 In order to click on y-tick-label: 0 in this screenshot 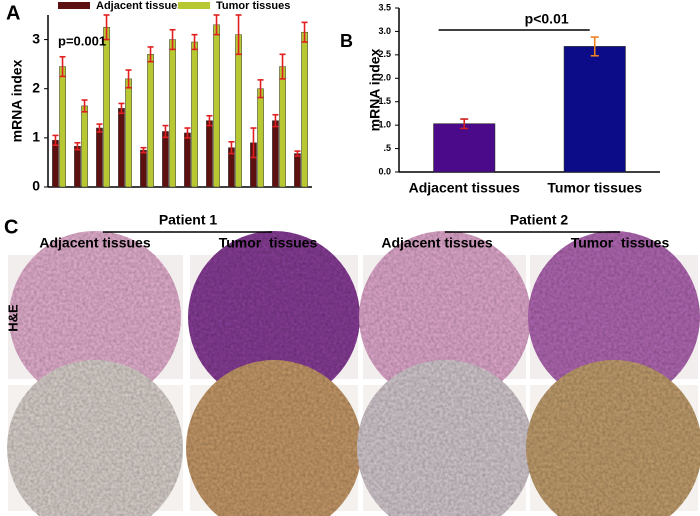, I will do `click(36, 186)`.